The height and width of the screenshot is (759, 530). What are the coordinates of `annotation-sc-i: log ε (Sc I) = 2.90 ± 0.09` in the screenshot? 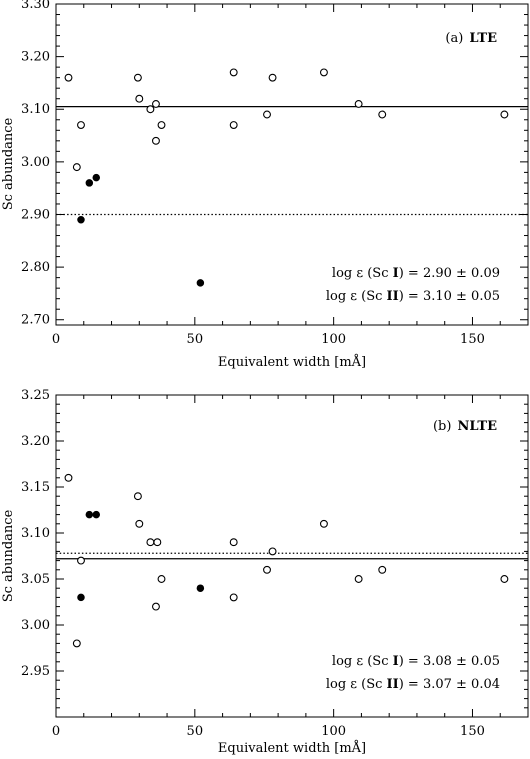 It's located at (416, 273).